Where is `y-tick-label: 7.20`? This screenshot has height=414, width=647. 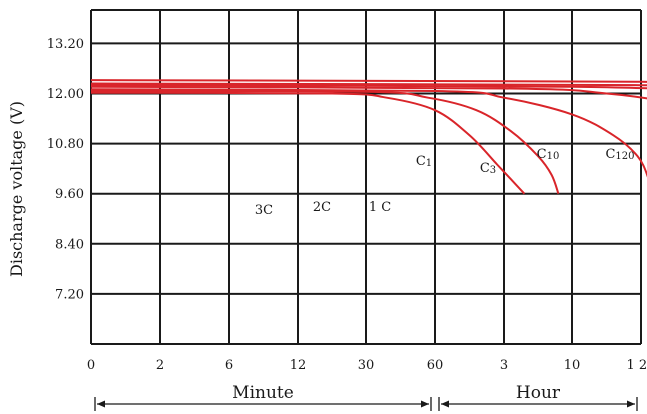 y-tick-label: 7.20 is located at coordinates (69, 294).